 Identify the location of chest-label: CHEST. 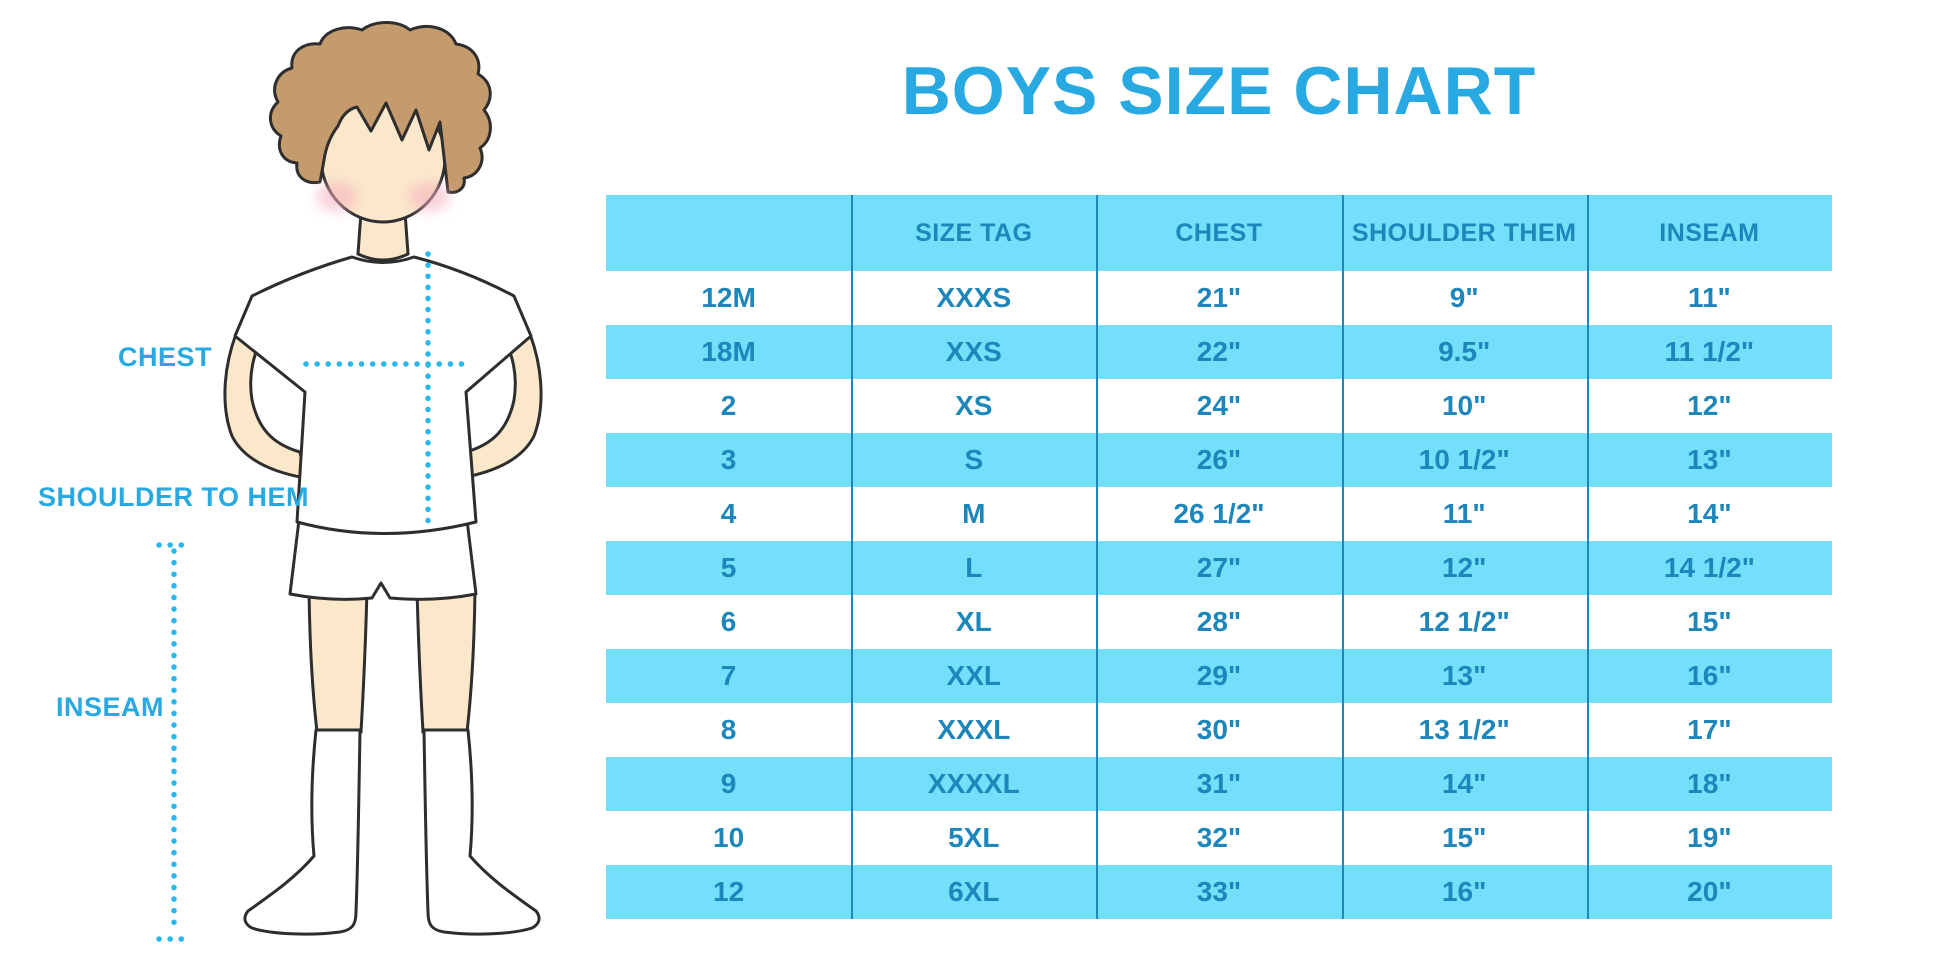
(165, 357).